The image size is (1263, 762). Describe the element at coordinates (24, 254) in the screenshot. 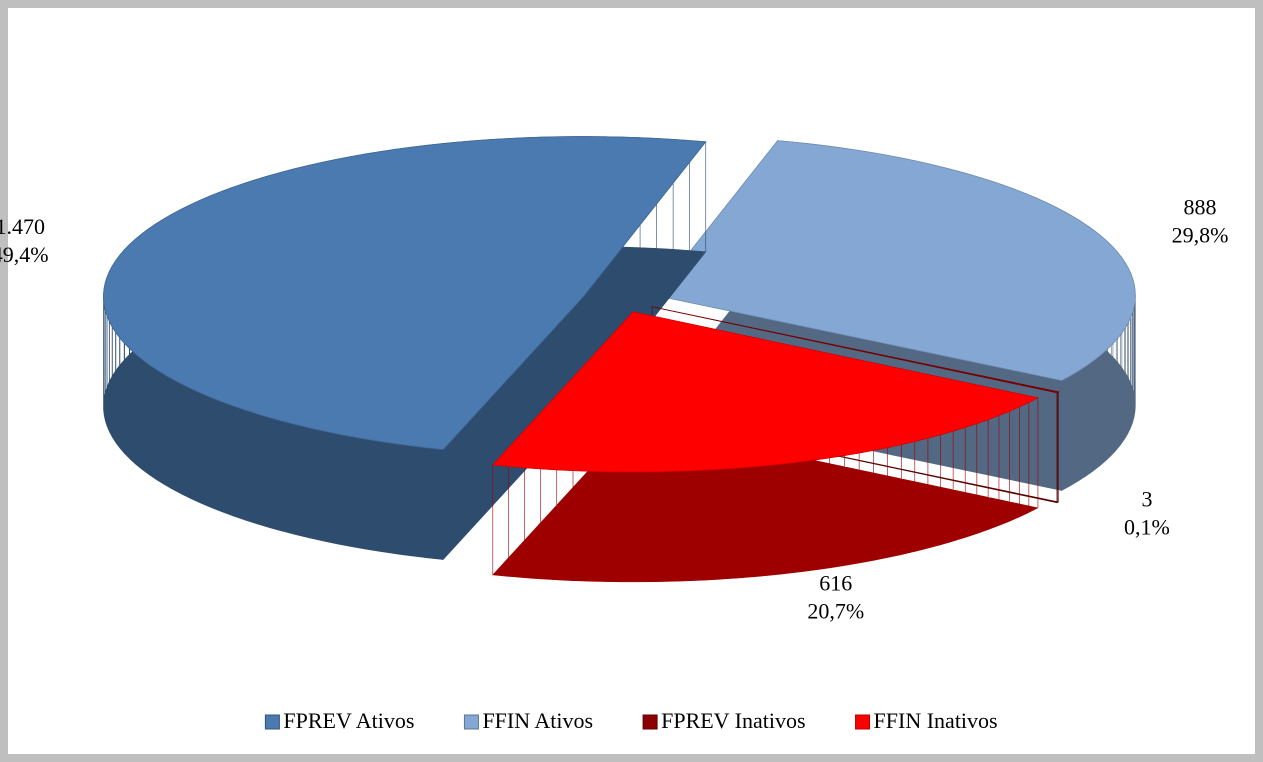

I see `percent-label: 49,4%` at that location.